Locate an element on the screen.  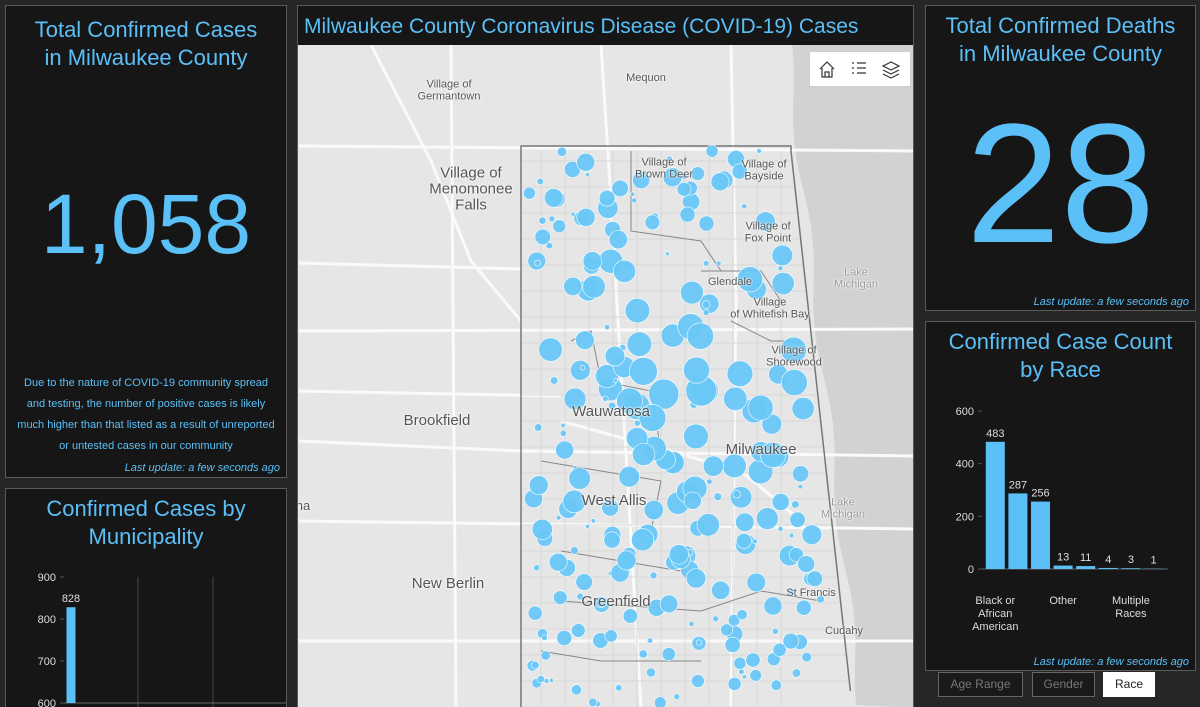
map-label: Wauwatosa is located at coordinates (611, 412).